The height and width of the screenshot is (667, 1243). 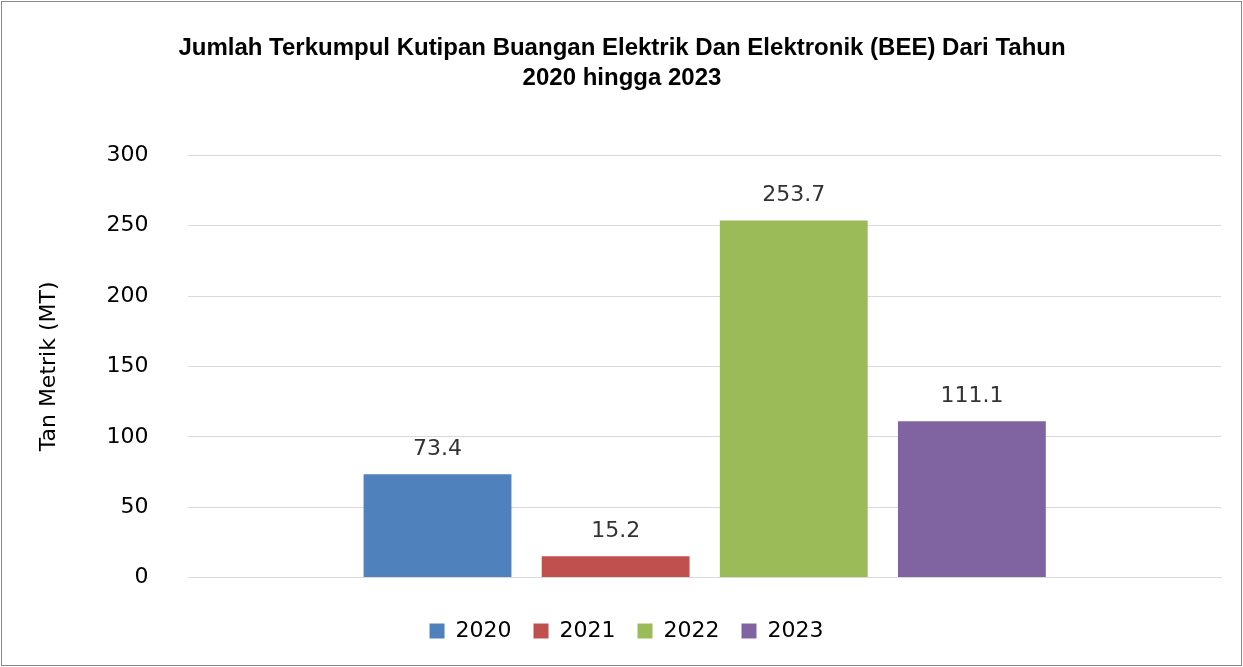 I want to click on y-tick-label: 250, so click(x=127, y=224).